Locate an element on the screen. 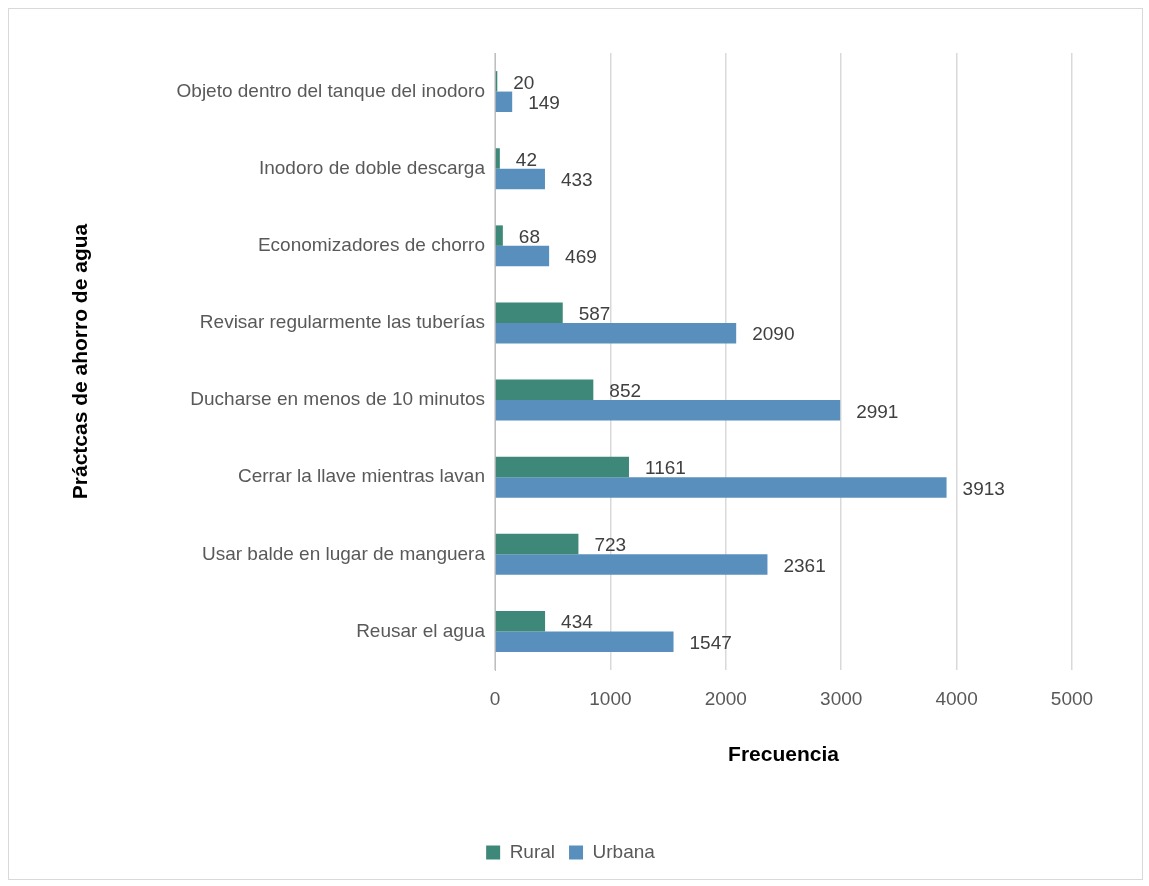 The image size is (1149, 886). data-label: 723 is located at coordinates (610, 545).